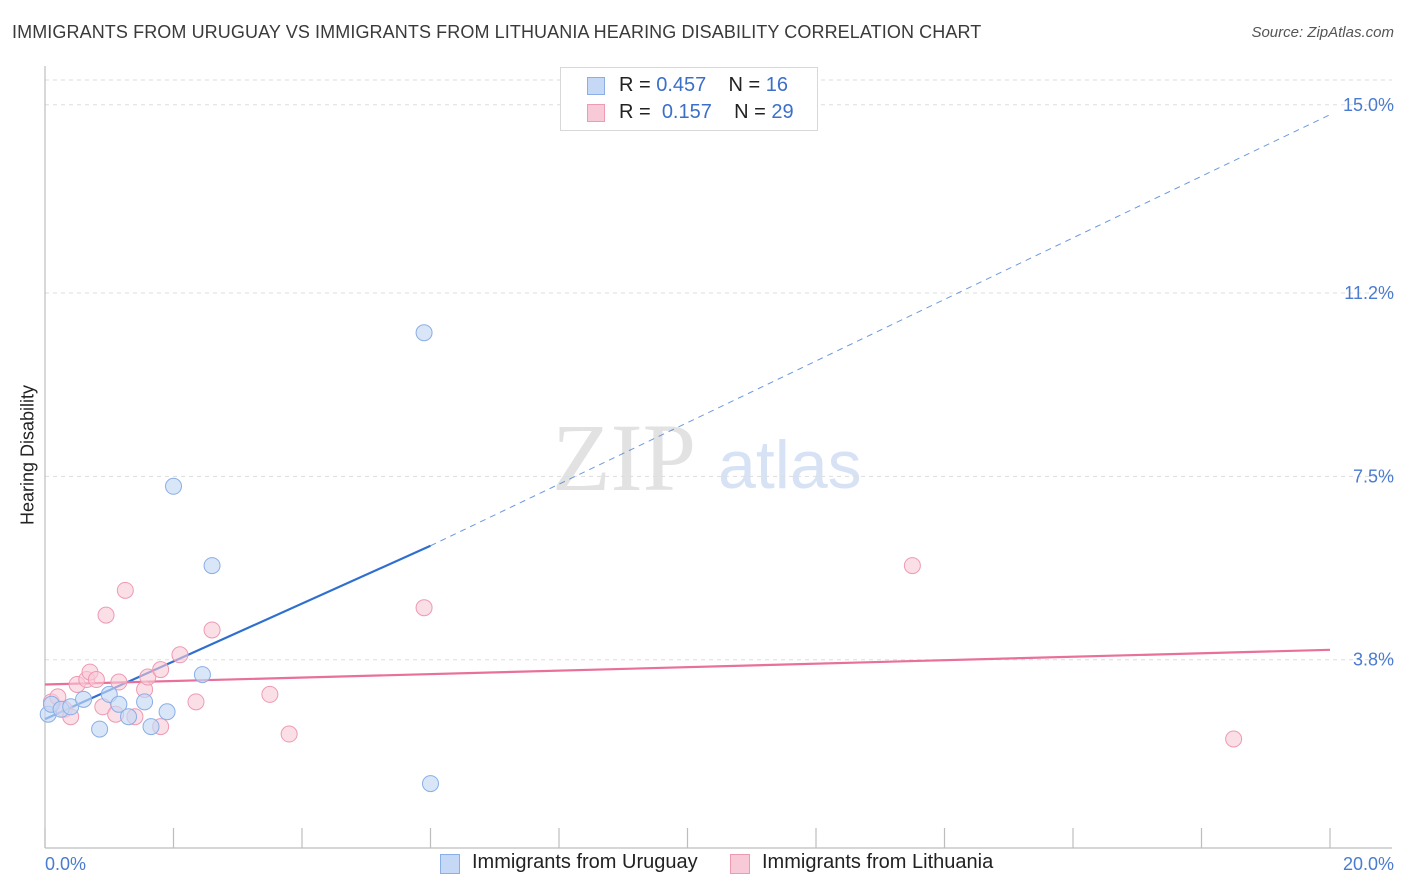 The height and width of the screenshot is (892, 1406). I want to click on y-tick-label: 11.2%, so click(1369, 293).